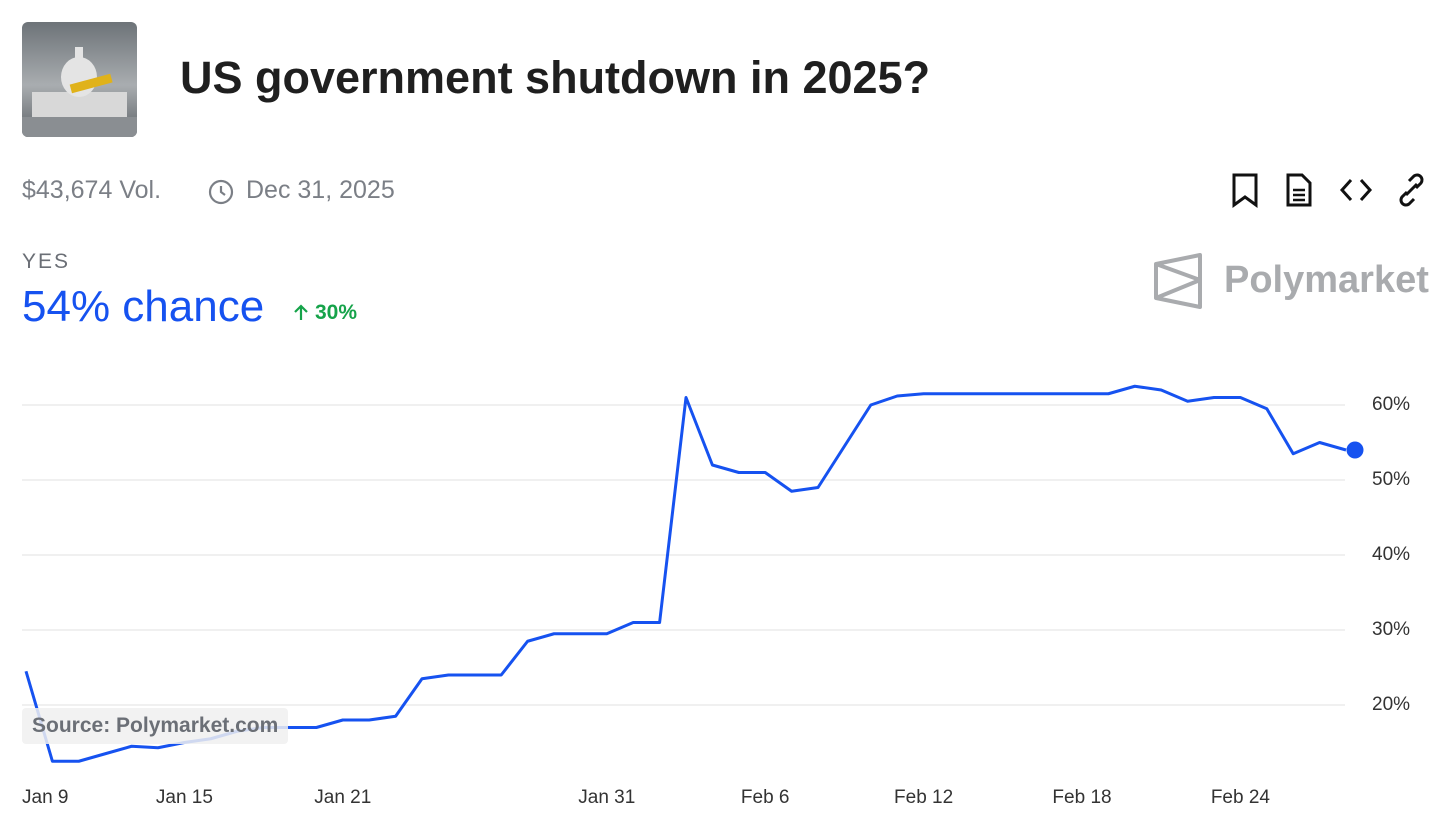  I want to click on change: 30%, so click(336, 312).